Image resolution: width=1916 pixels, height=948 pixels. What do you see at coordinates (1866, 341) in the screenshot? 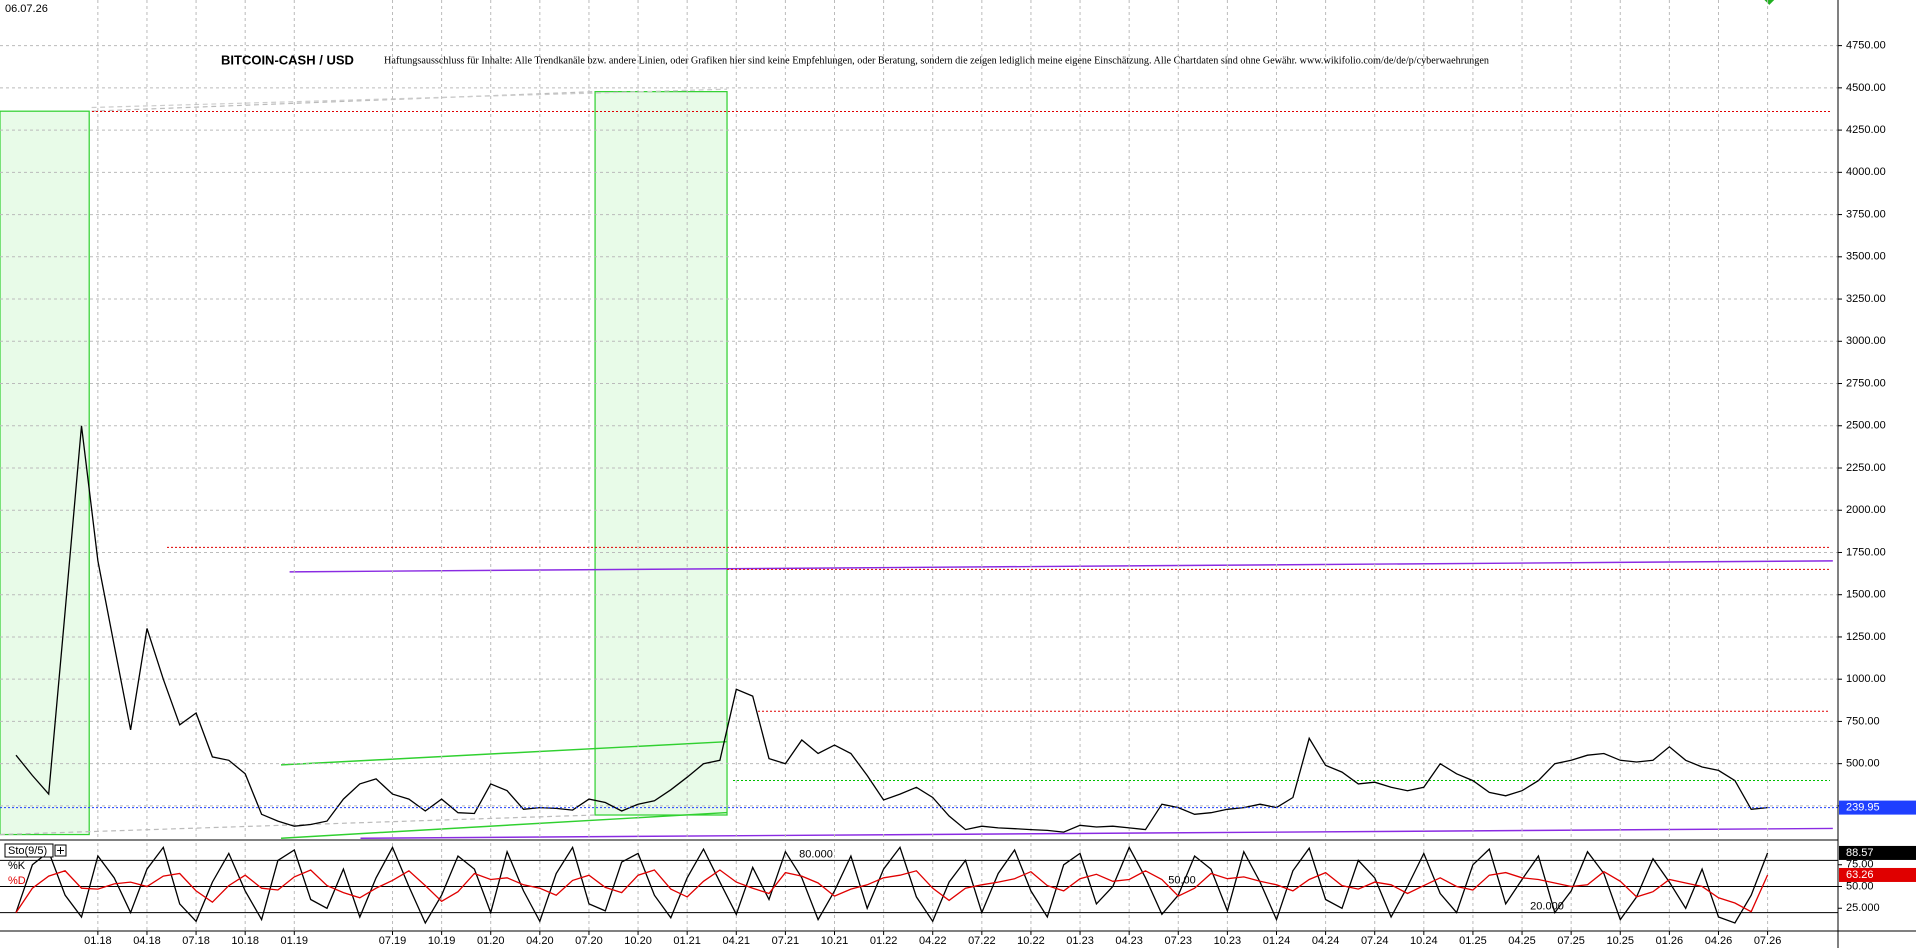
I see `y-tick-label: 3000.00` at bounding box center [1866, 341].